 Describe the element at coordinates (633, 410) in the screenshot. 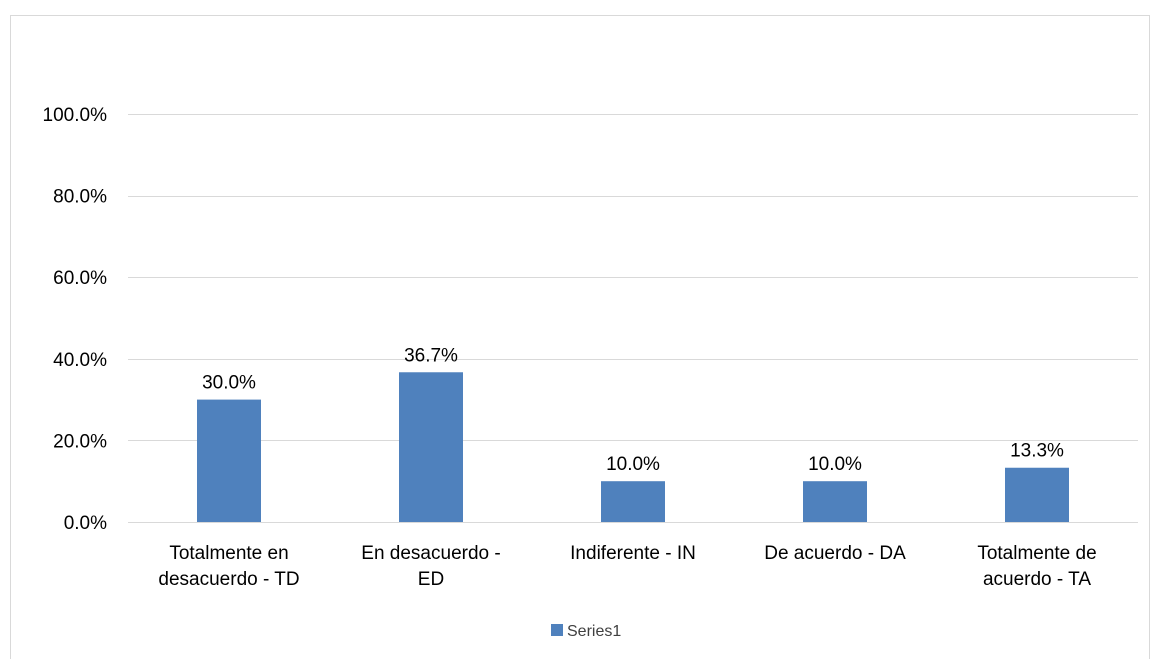

I see `data-labels: 30.0% 36.7% 10.0% 10.0% 13.3%` at that location.